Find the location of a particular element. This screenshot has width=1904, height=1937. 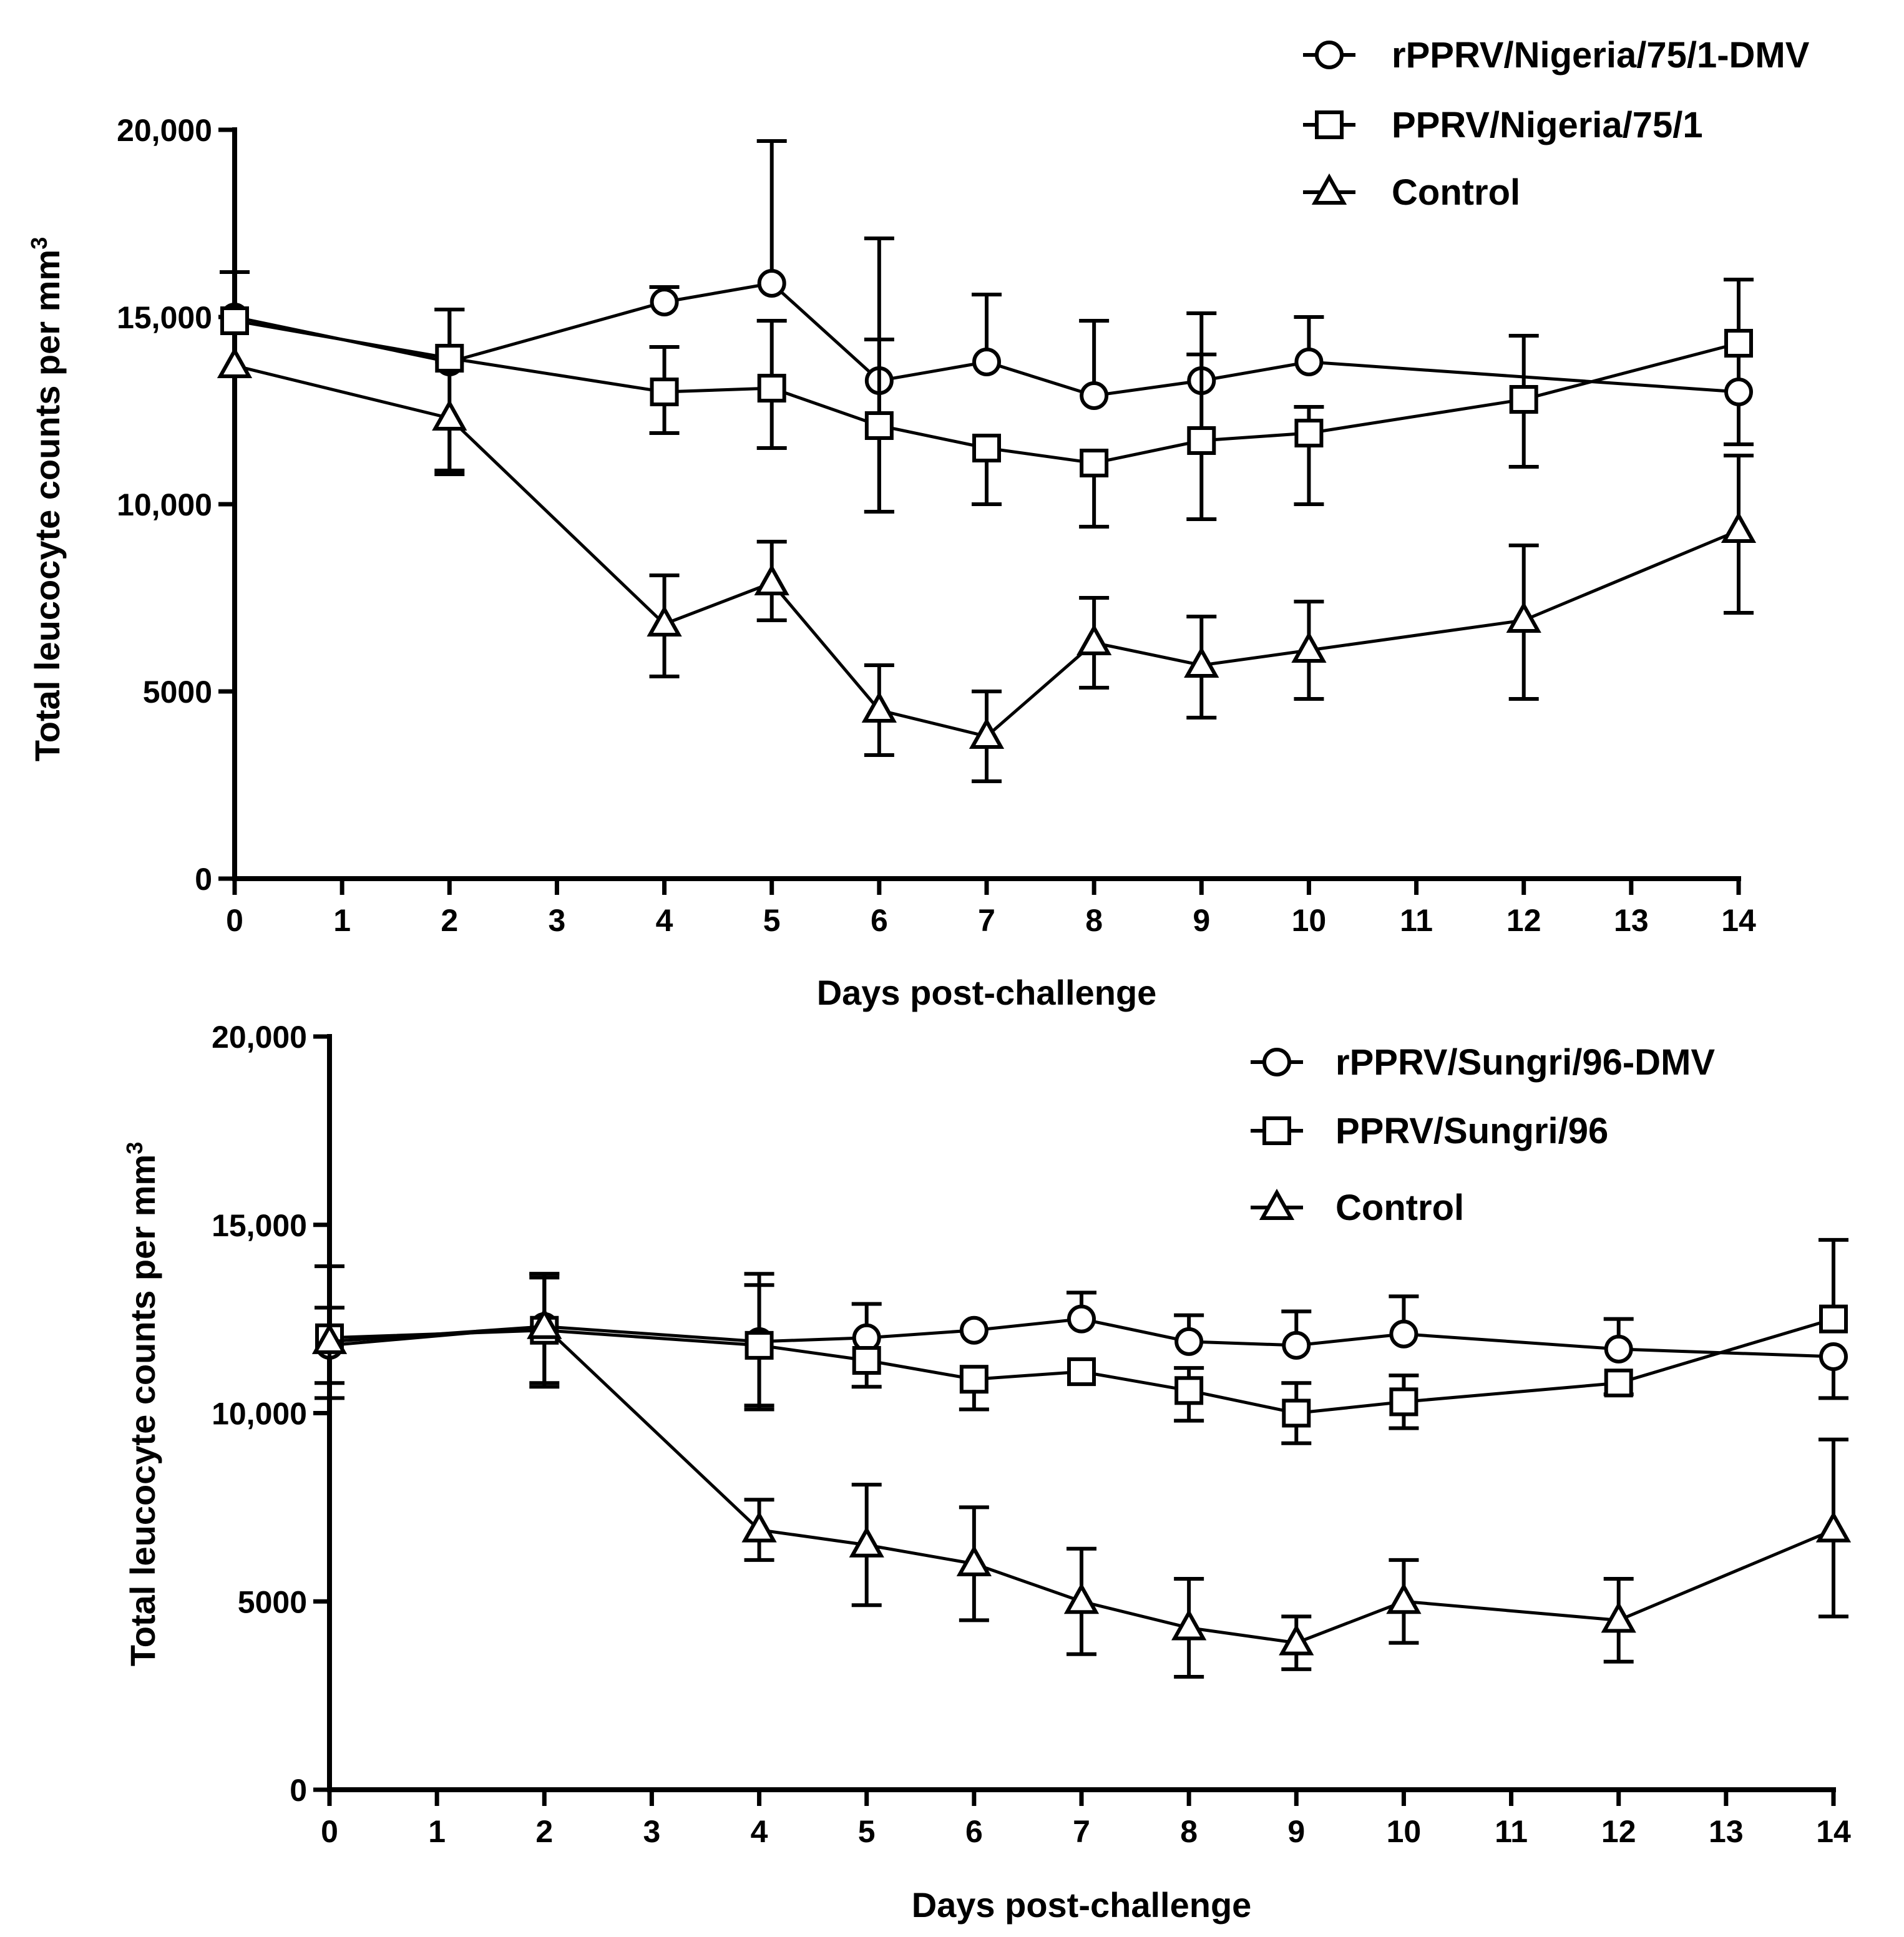

legend-label: rPPRV/Sungri/96-DMV is located at coordinates (1525, 1062).